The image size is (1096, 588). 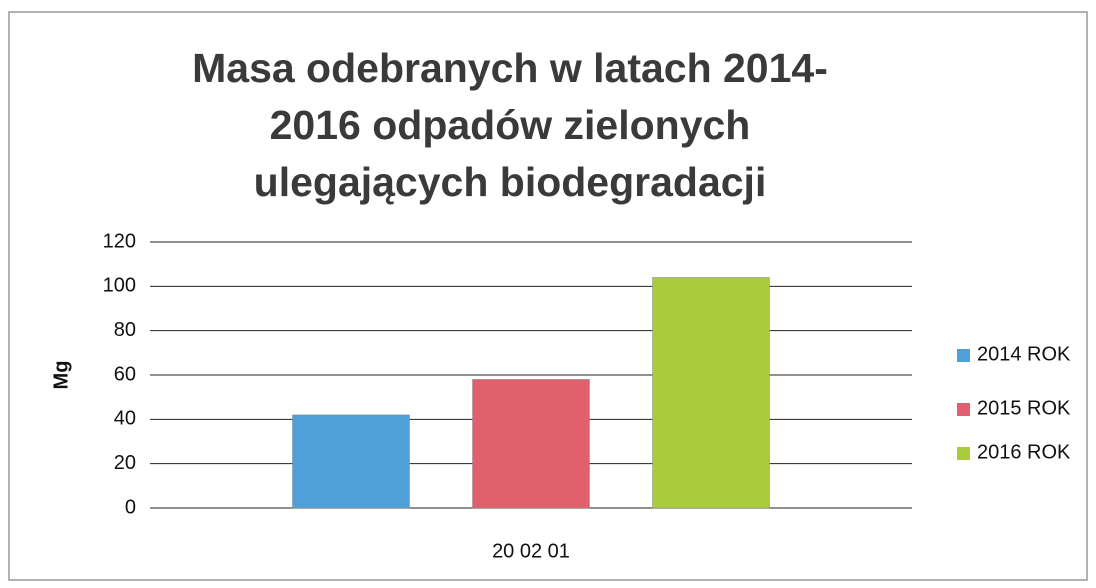 What do you see at coordinates (125, 419) in the screenshot?
I see `y-tick-label: 40` at bounding box center [125, 419].